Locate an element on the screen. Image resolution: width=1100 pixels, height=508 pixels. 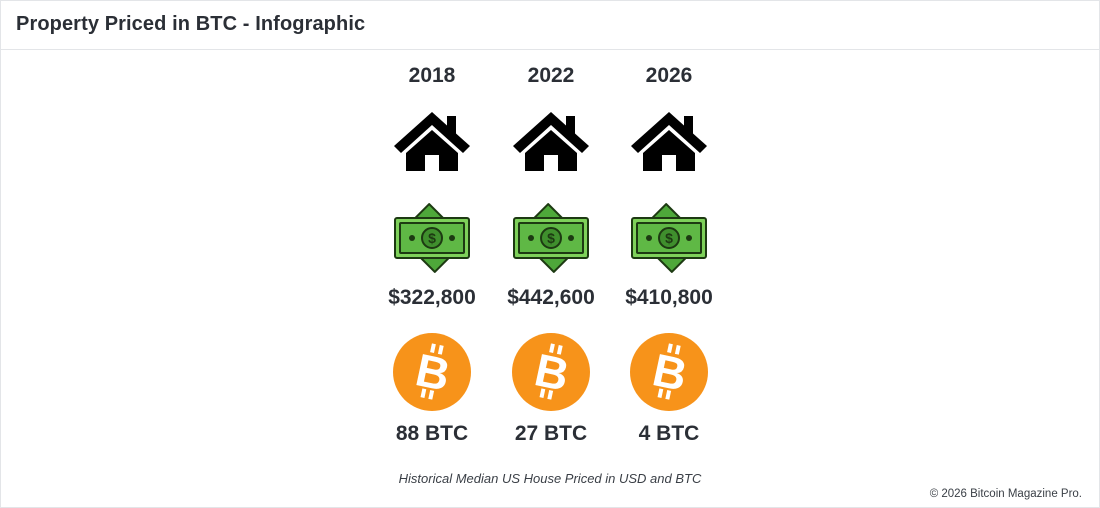
year-label: 2026 is located at coordinates (669, 75).